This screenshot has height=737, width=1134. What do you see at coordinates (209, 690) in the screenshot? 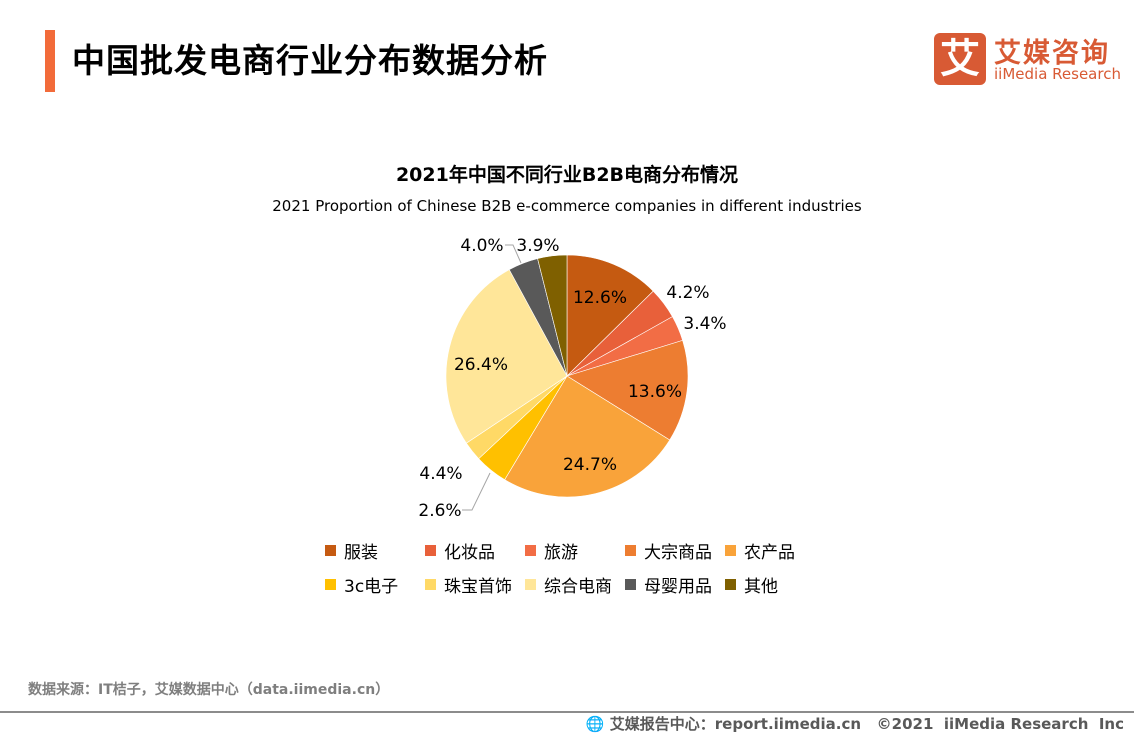
I see `data-source: 数据来源：IT桔子，艾媒数据中心（data.iimedia.cn）` at bounding box center [209, 690].